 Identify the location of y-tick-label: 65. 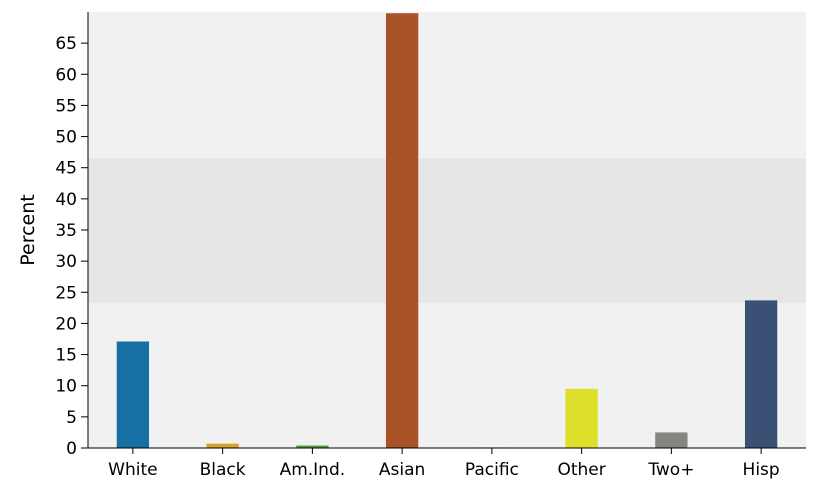
(66, 44).